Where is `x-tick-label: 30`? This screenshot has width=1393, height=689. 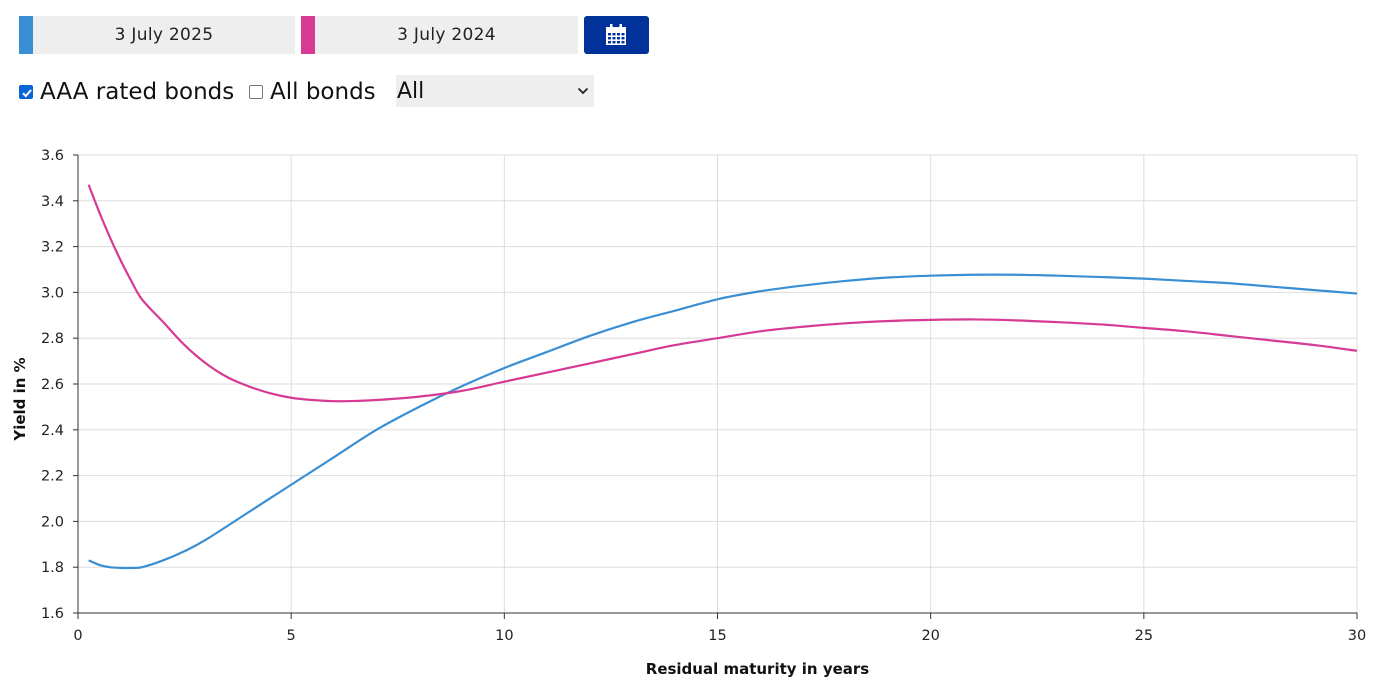
x-tick-label: 30 is located at coordinates (1357, 636).